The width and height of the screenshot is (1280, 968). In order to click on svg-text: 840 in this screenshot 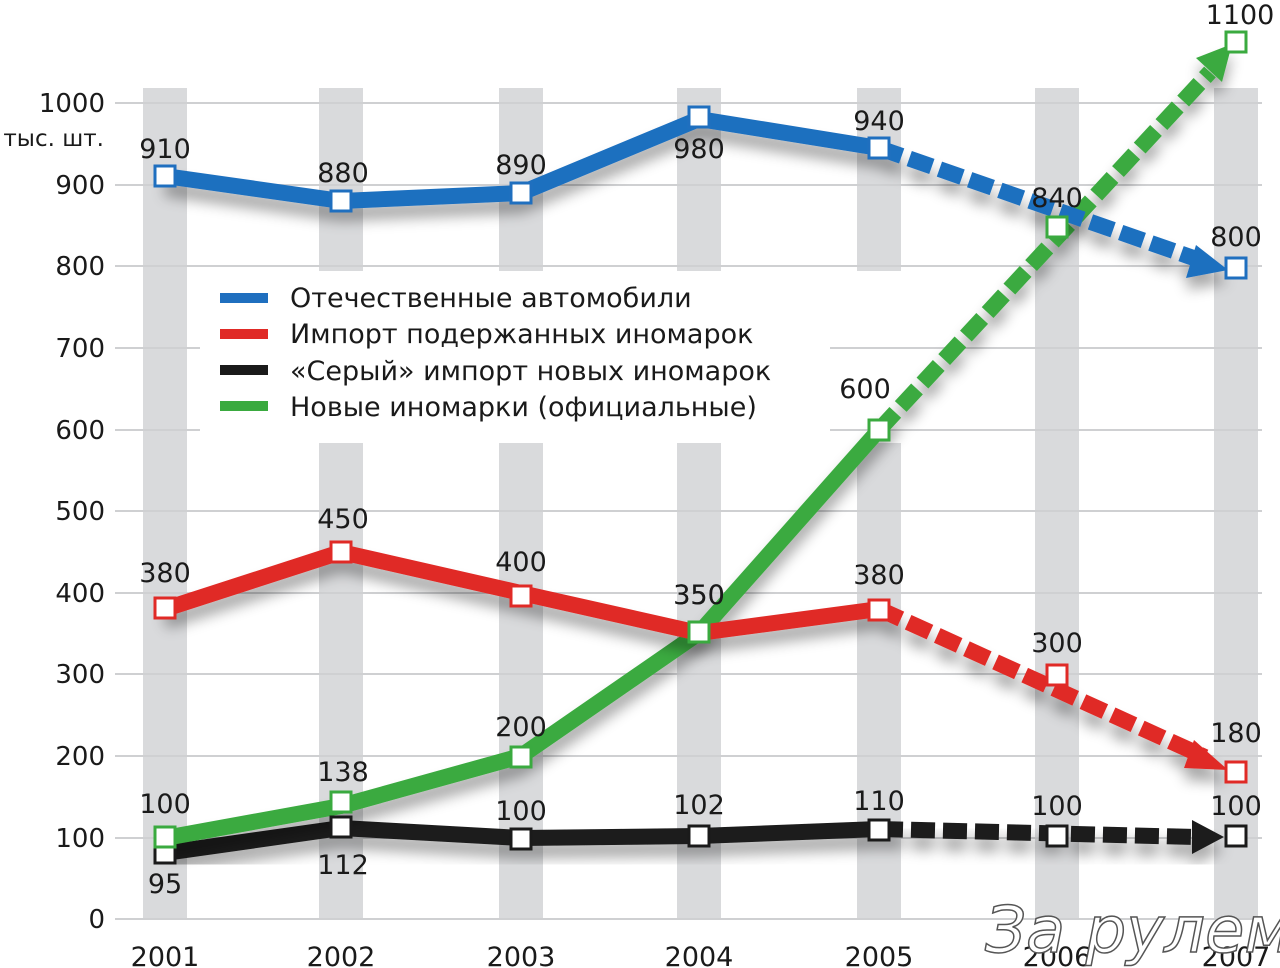, I will do `click(1057, 198)`.